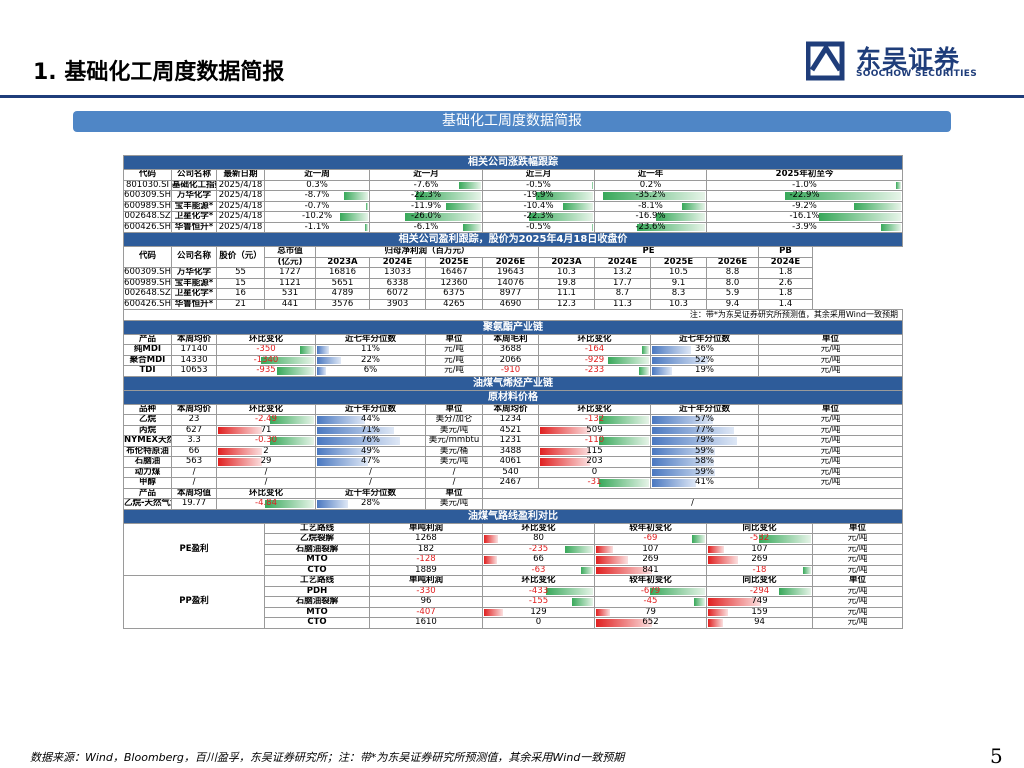 The width and height of the screenshot is (1024, 768). What do you see at coordinates (147, 339) in the screenshot?
I see `column-header: 产品` at bounding box center [147, 339].